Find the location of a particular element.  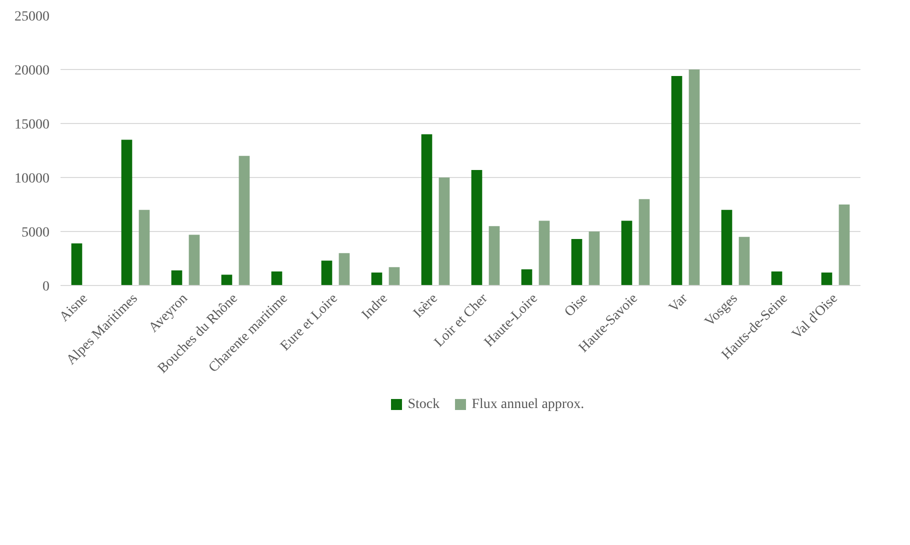

y-tick-label: 20000 is located at coordinates (32, 71).